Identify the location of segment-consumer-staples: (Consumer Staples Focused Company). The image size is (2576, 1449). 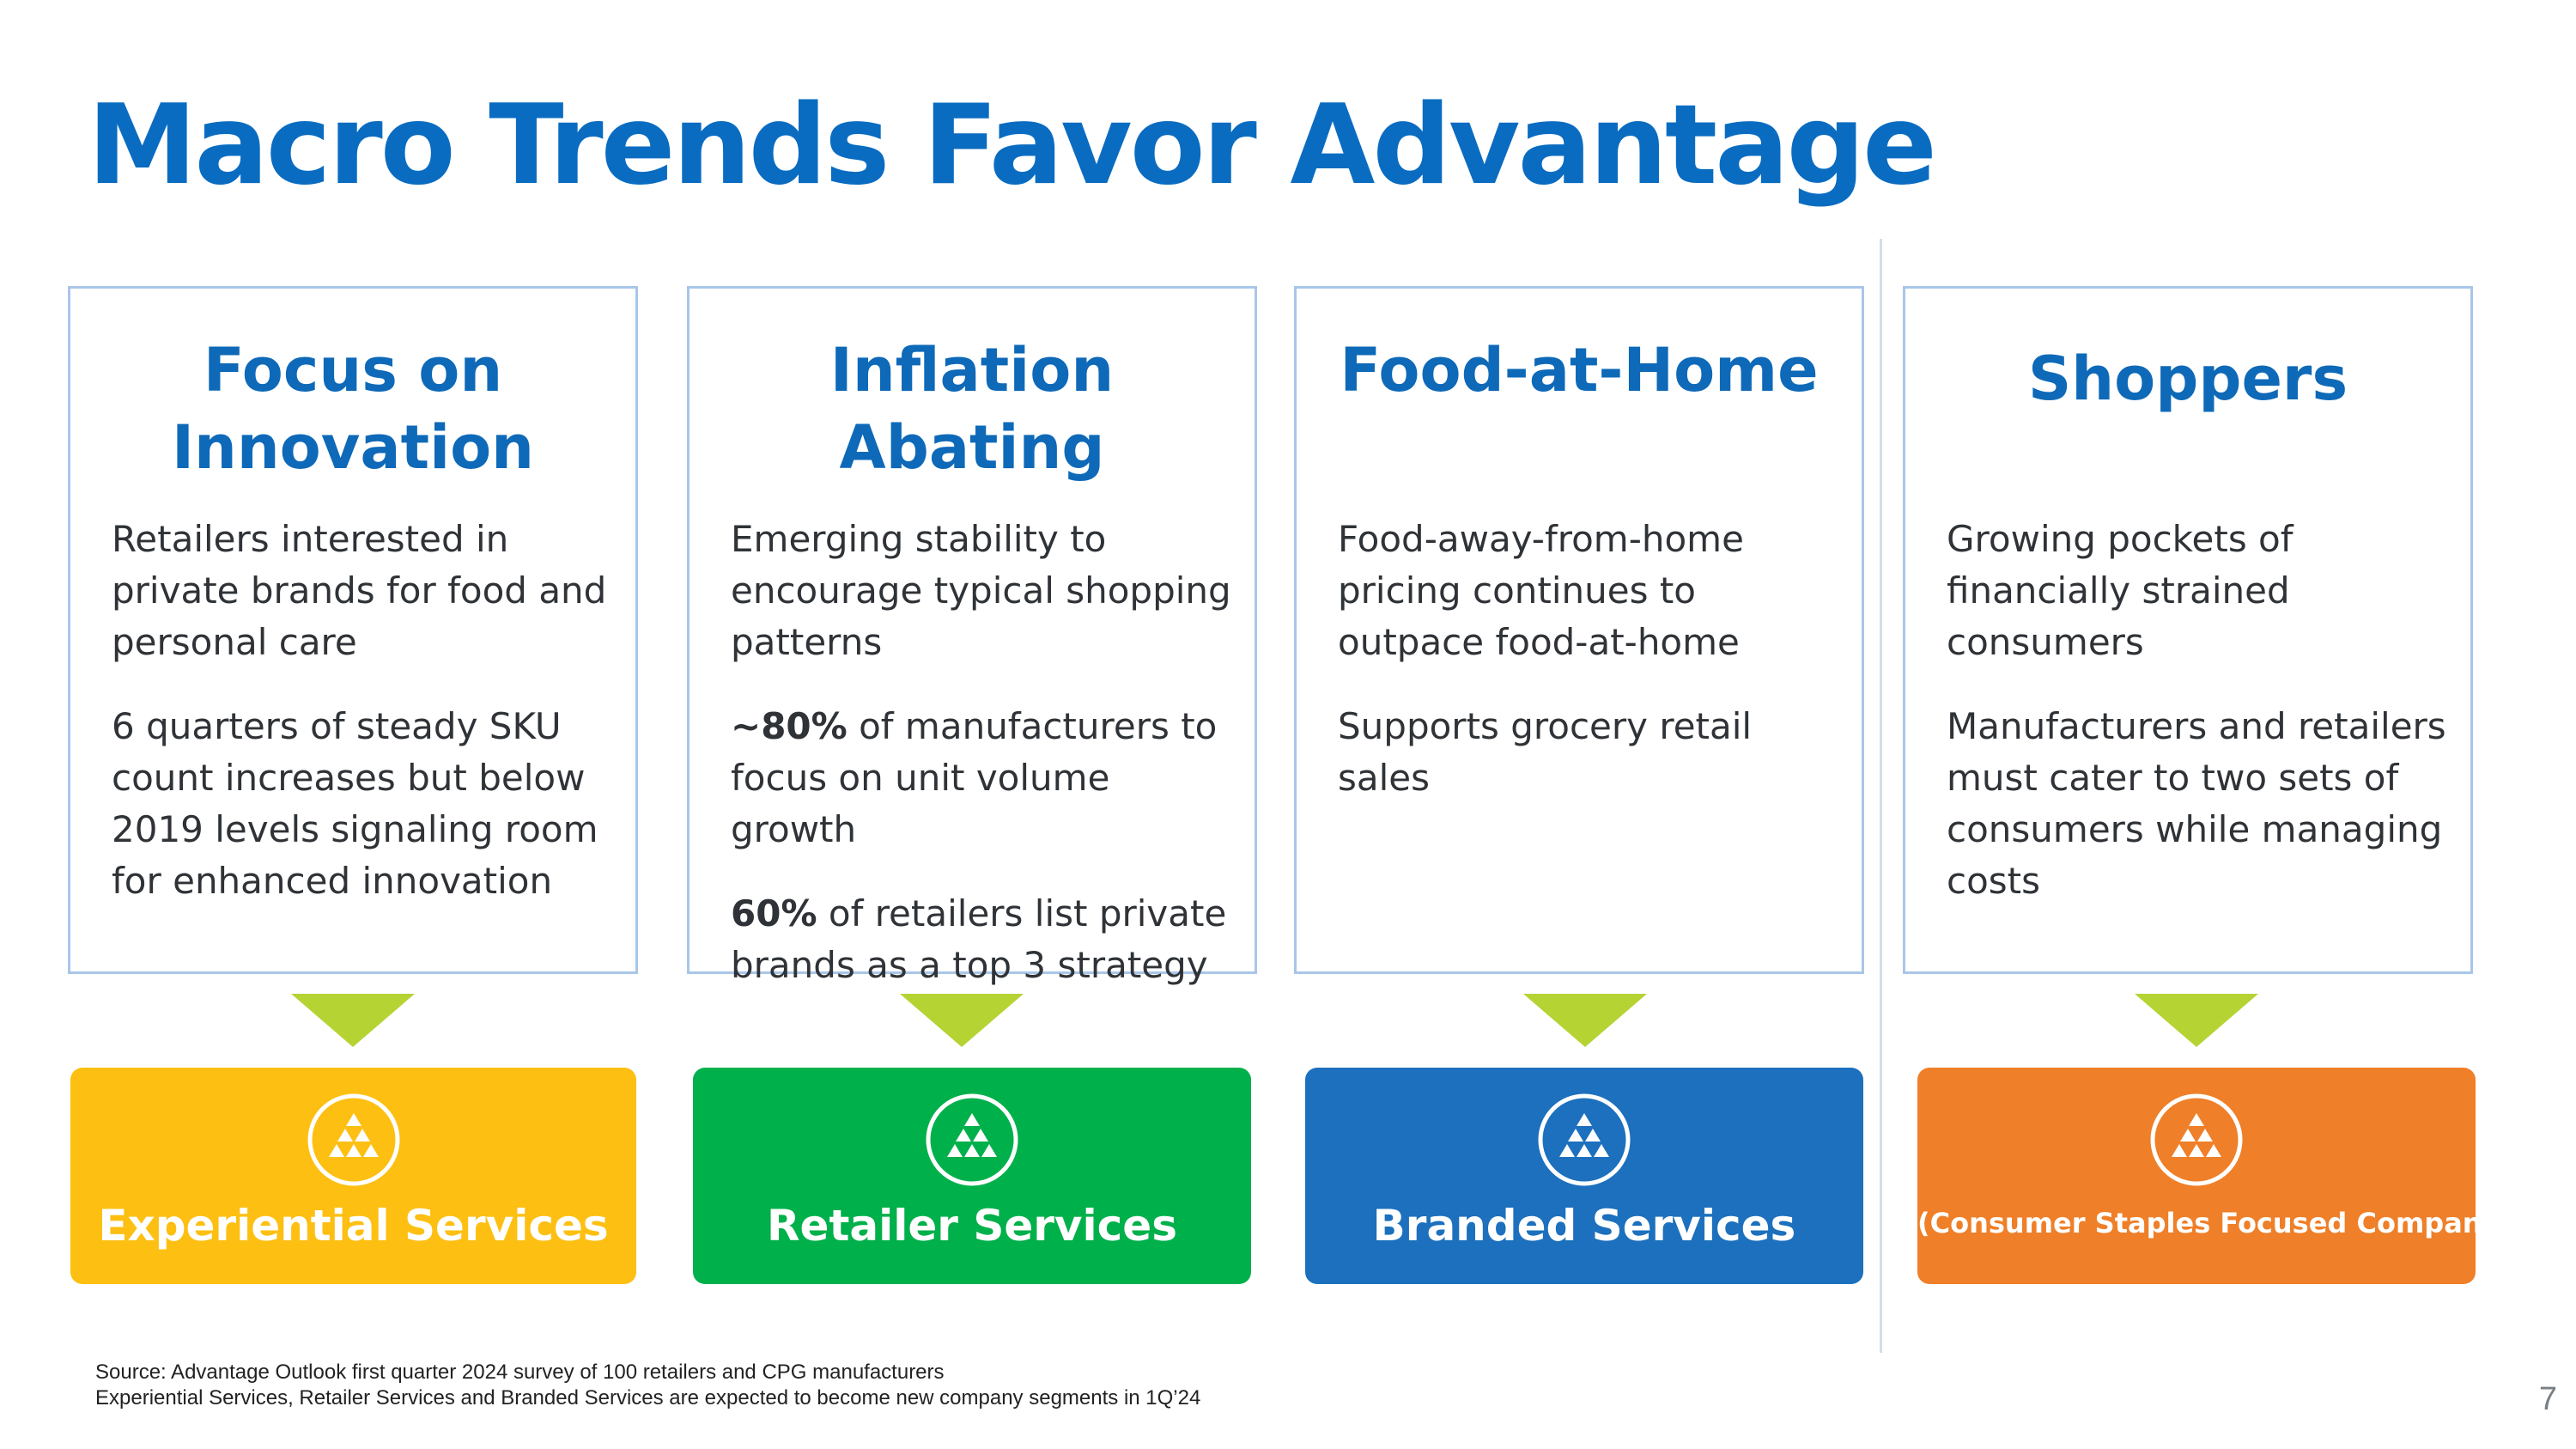
(2215, 1176).